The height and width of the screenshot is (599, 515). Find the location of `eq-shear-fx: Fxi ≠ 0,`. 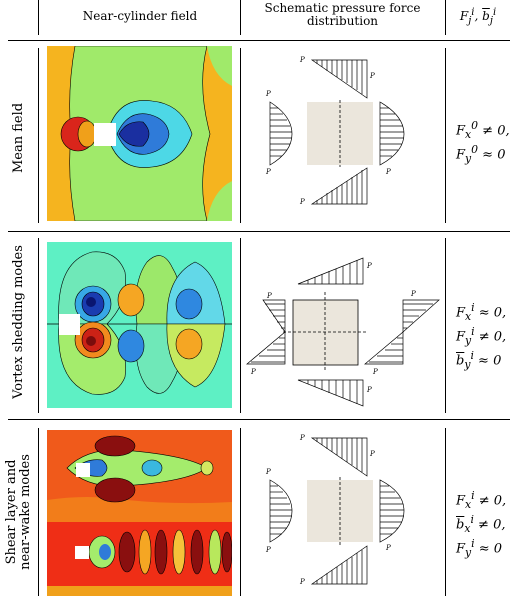

eq-shear-fx: Fxi ≠ 0, is located at coordinates (481, 500).